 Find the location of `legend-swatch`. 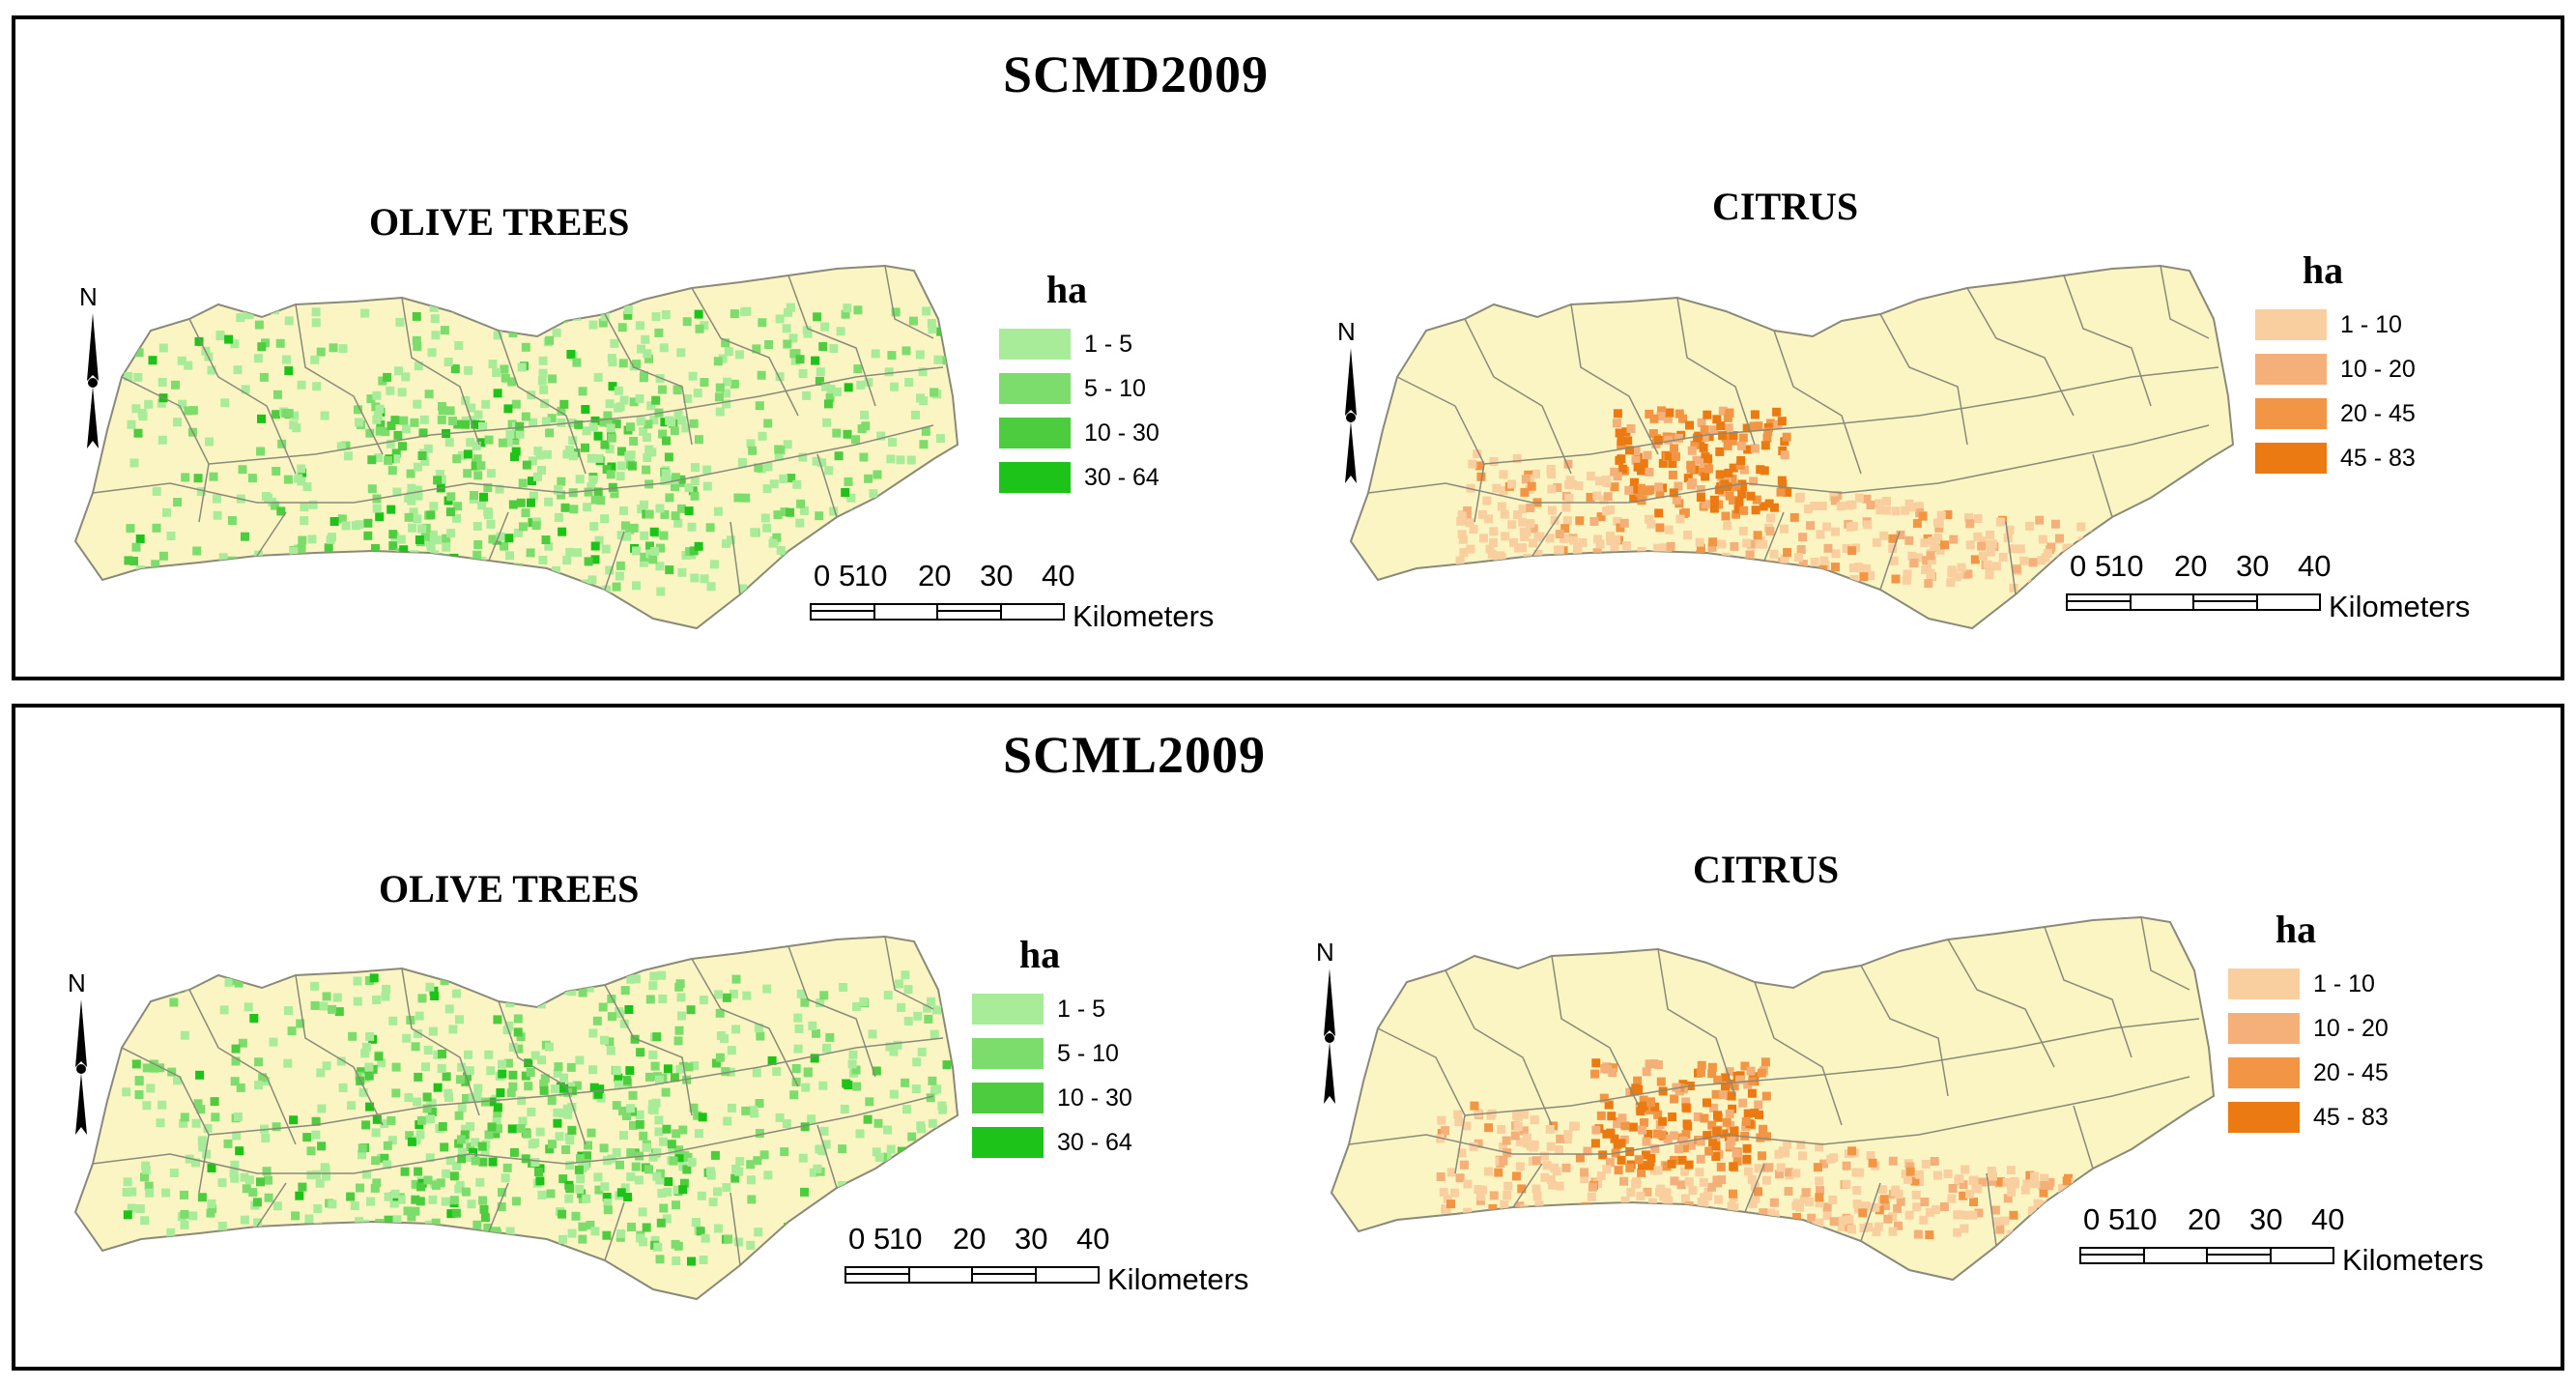

legend-swatch is located at coordinates (2291, 413).